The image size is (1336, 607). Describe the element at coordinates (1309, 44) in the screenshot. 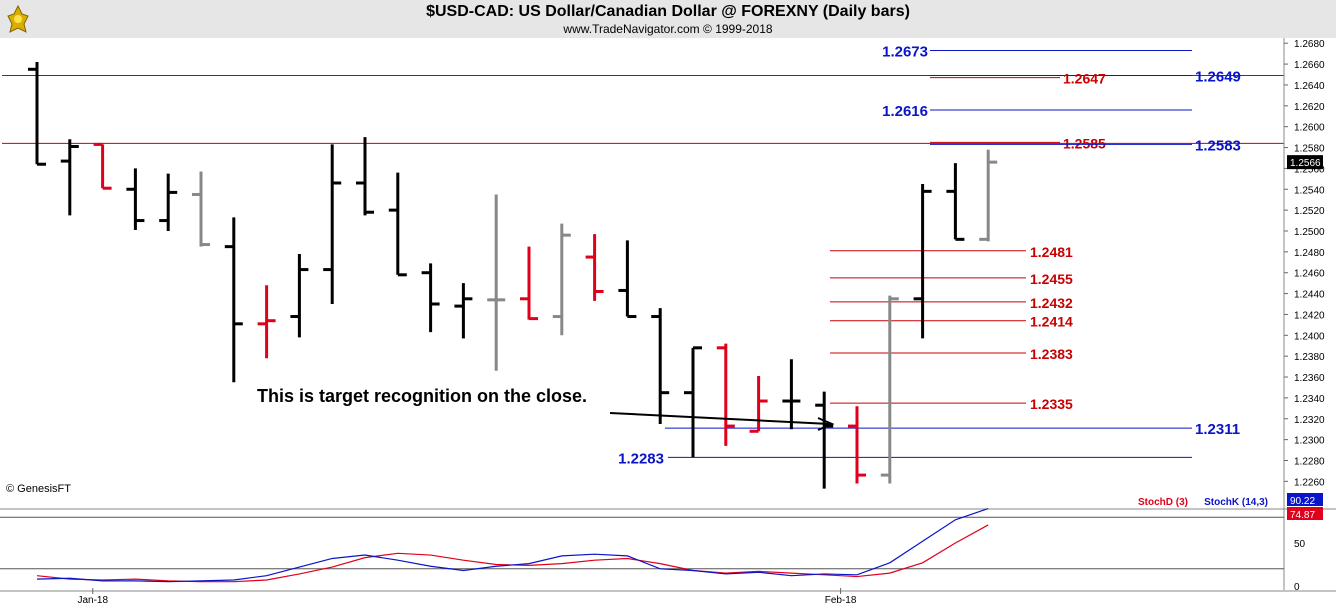

I see `price-tick-label: 1.2680` at that location.